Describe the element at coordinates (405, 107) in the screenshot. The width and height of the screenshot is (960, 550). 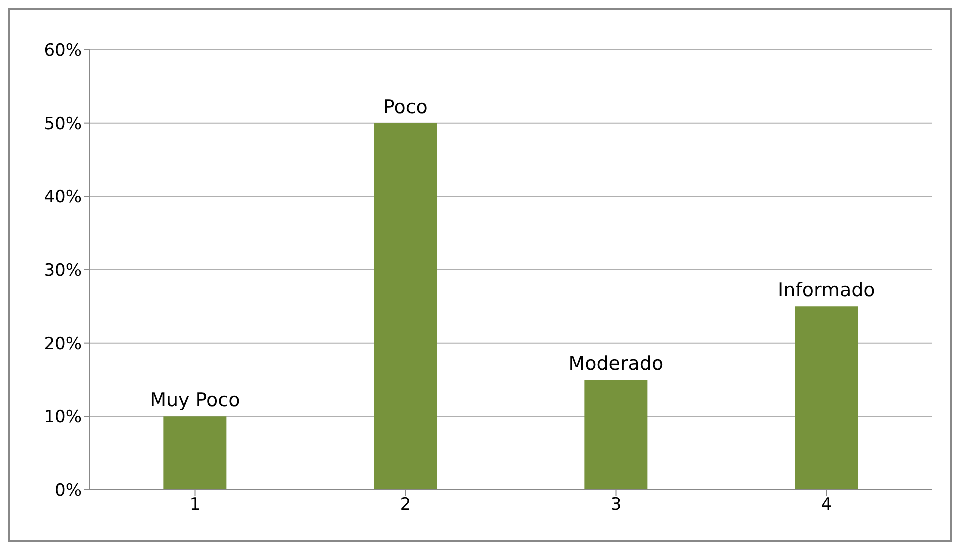
I see `annotation: Poco` at that location.